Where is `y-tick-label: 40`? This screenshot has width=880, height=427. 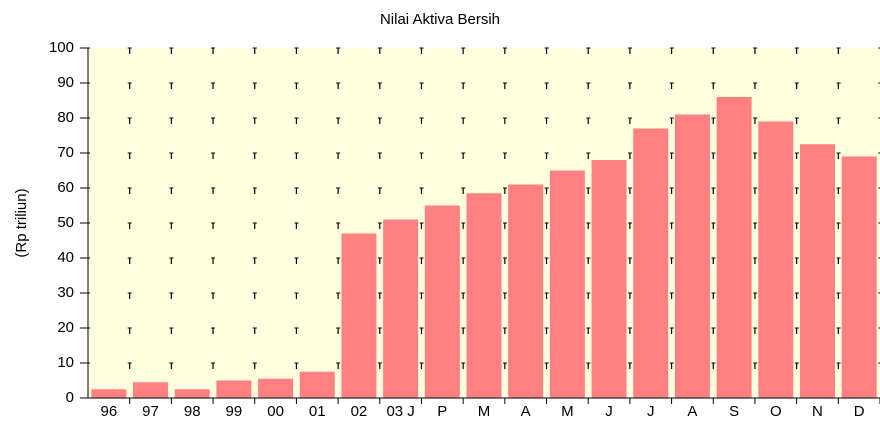 y-tick-label: 40 is located at coordinates (65, 257).